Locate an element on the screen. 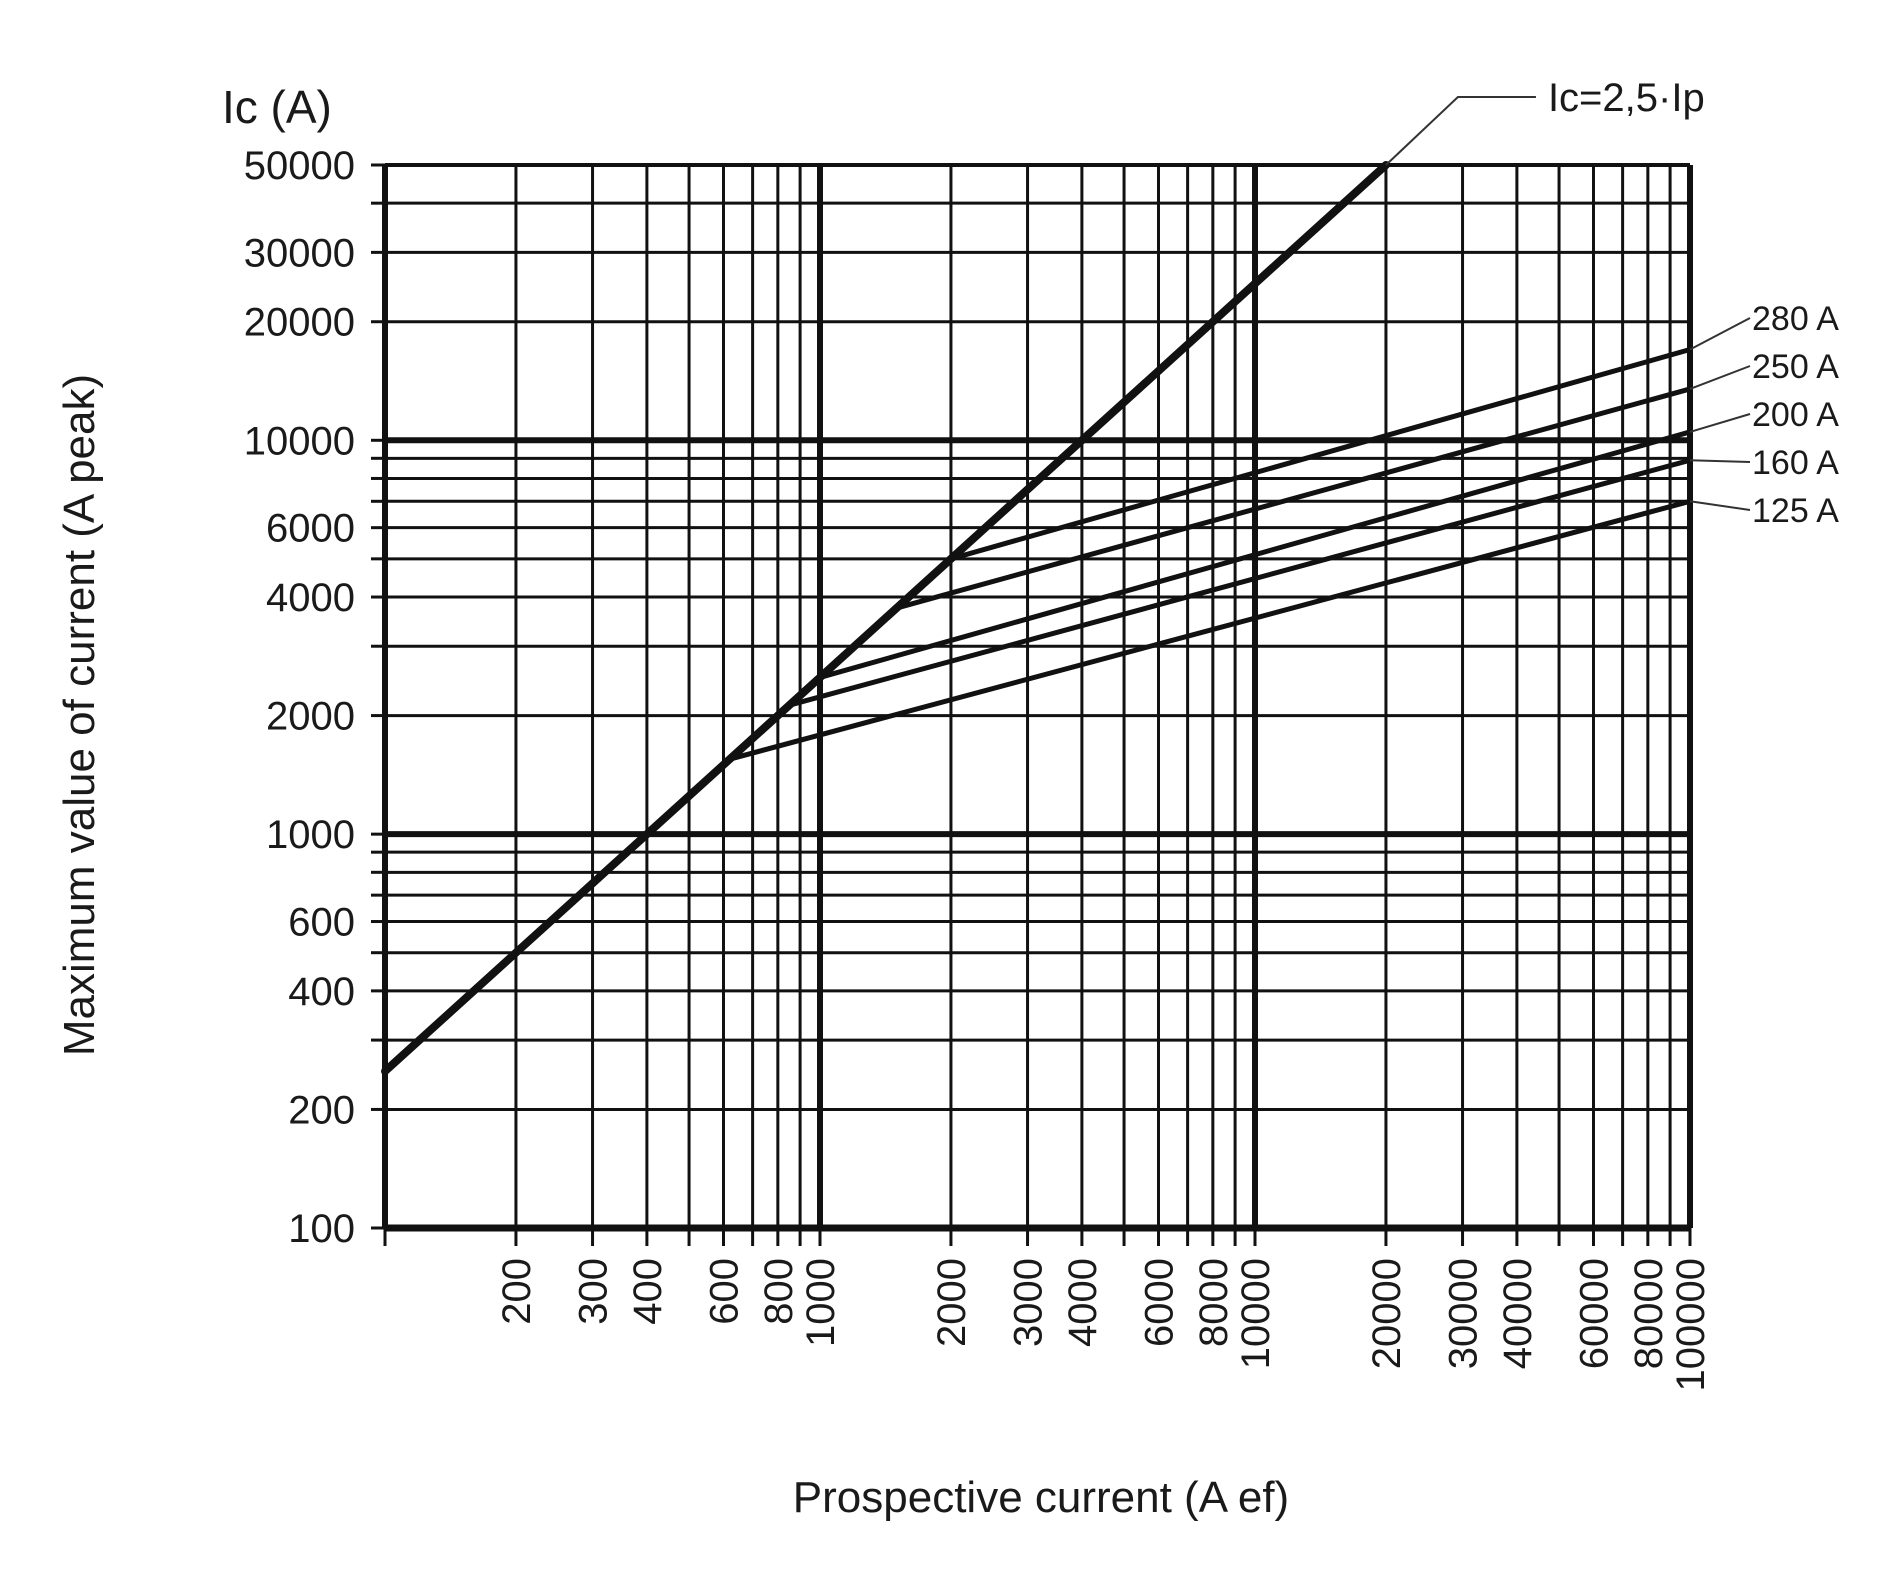 The width and height of the screenshot is (1895, 1577). y-tick-label: 20000 is located at coordinates (299, 323).